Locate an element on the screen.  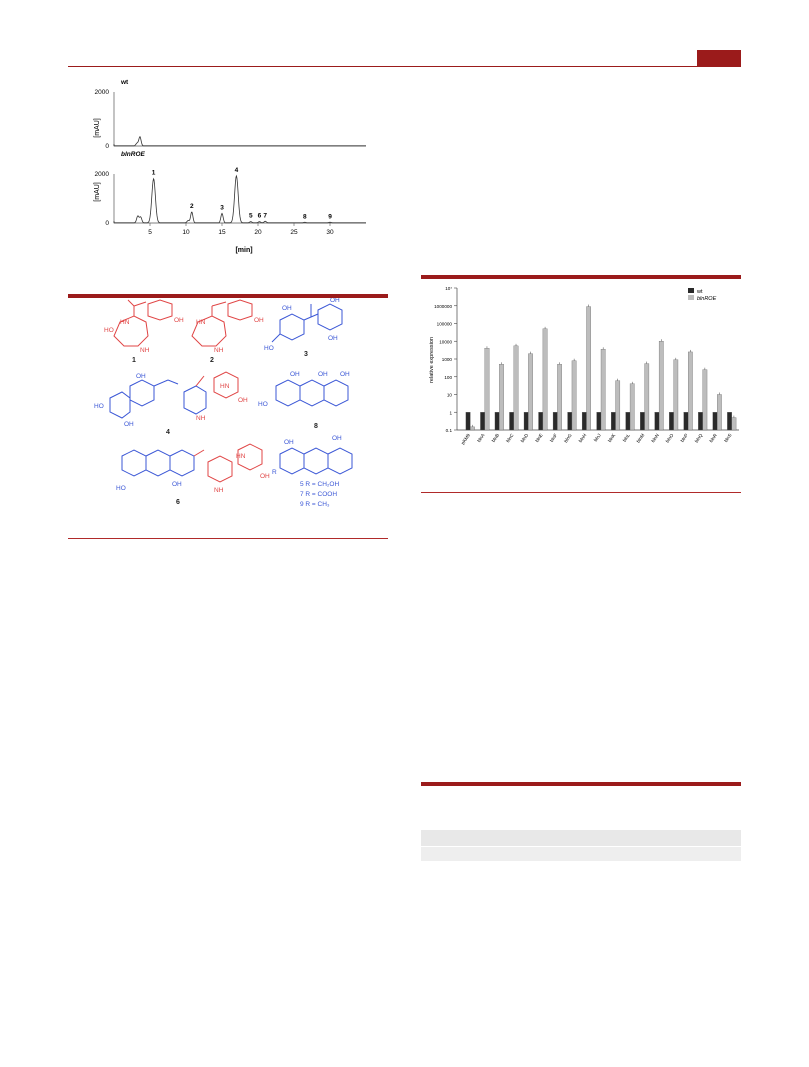
figure-top-rule is located at coordinates (581, 277).